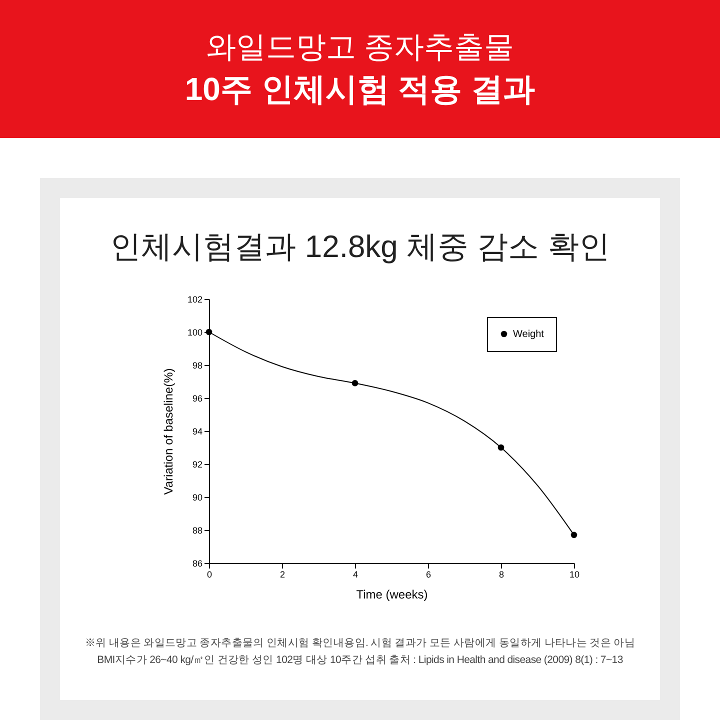 The width and height of the screenshot is (720, 720). I want to click on y-tick-label: 100, so click(194, 333).